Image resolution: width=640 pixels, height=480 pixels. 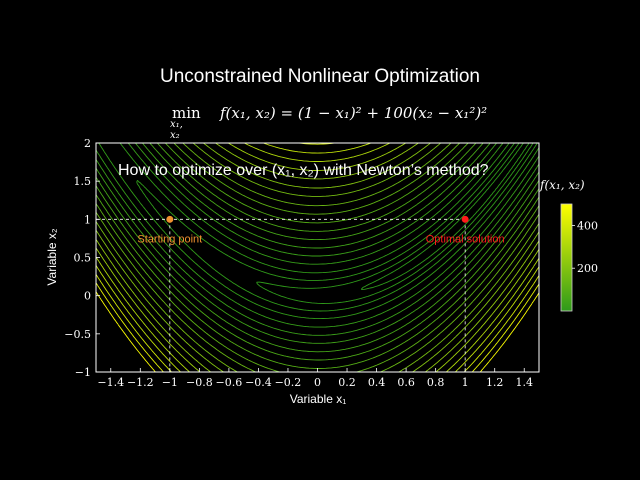 I want to click on x-tick-label: −1.4, so click(x=110, y=382).